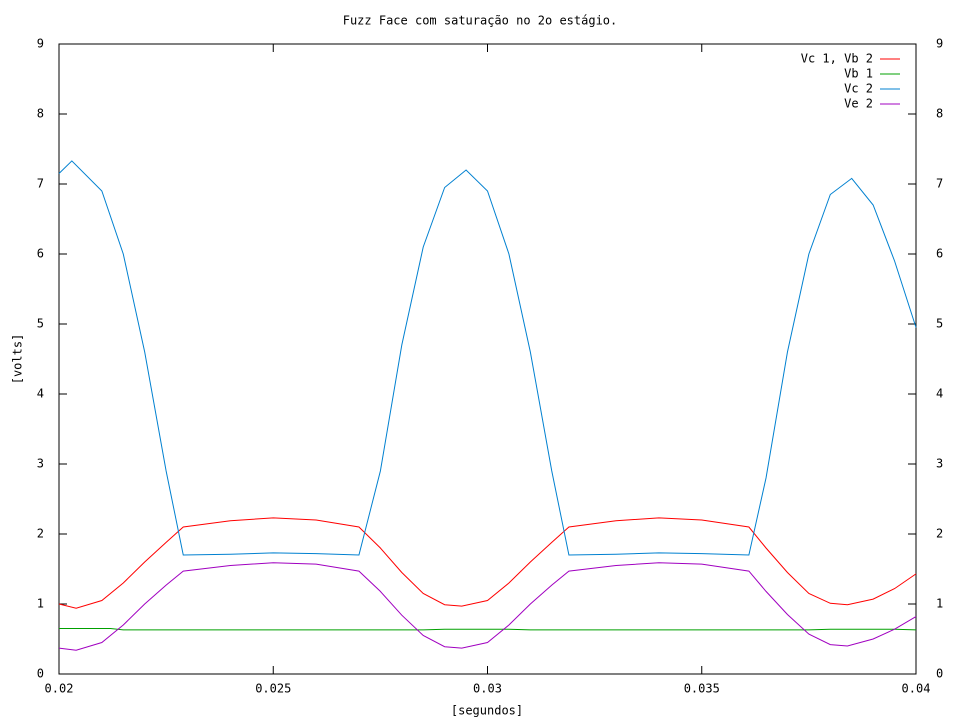 The image size is (960, 720). What do you see at coordinates (858, 89) in the screenshot?
I see `legend-label: Vc 2` at bounding box center [858, 89].